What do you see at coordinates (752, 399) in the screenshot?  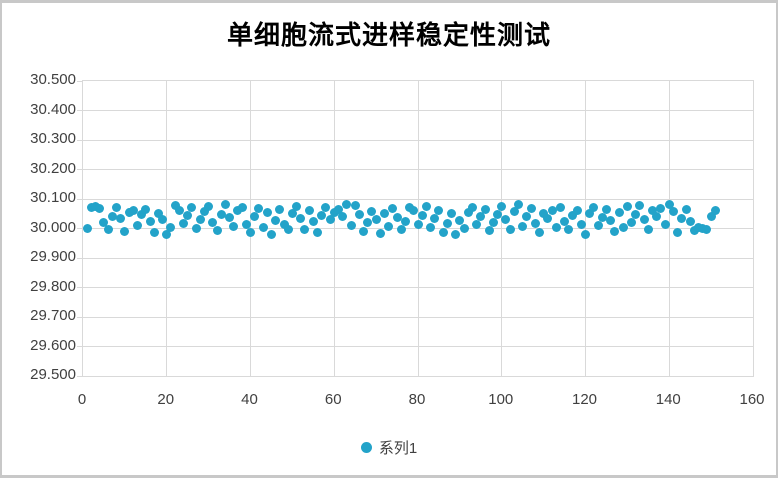 I see `x-tick-label: 160` at bounding box center [752, 399].